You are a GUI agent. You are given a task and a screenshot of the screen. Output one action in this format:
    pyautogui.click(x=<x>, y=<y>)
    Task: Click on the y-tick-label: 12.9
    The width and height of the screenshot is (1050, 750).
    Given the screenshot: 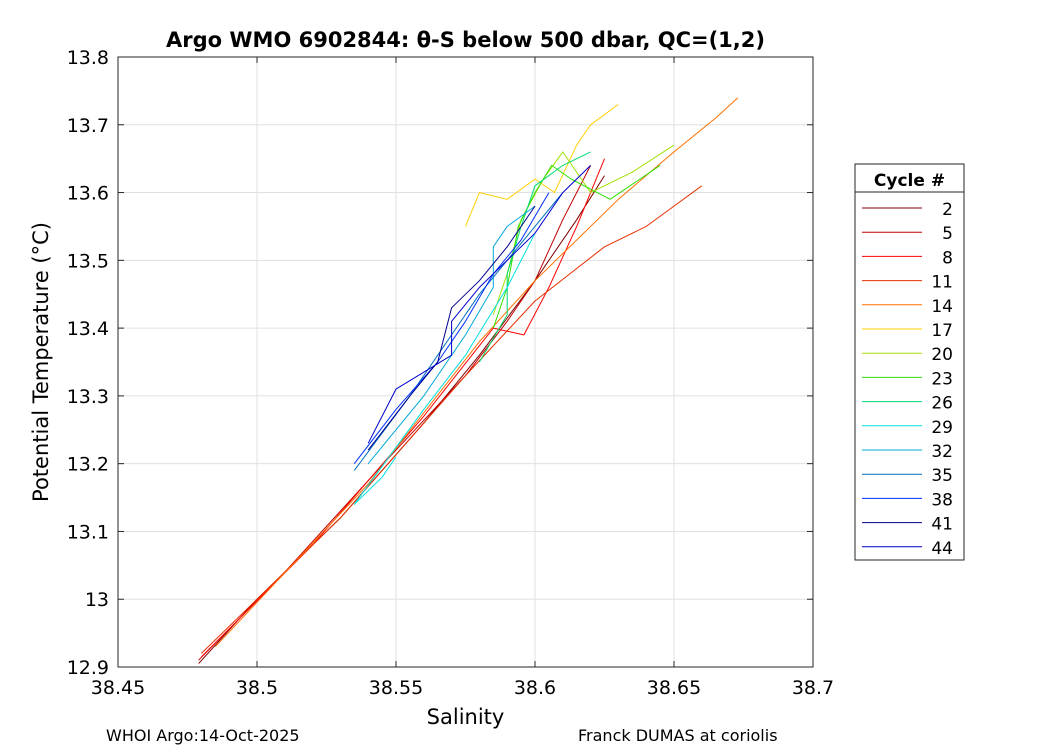 What is the action you would take?
    pyautogui.click(x=88, y=668)
    